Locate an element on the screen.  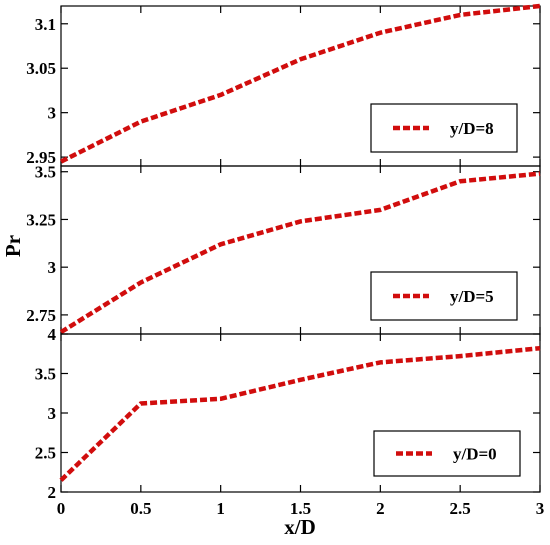
x-tick-label: 2.5 is located at coordinates (460, 508).